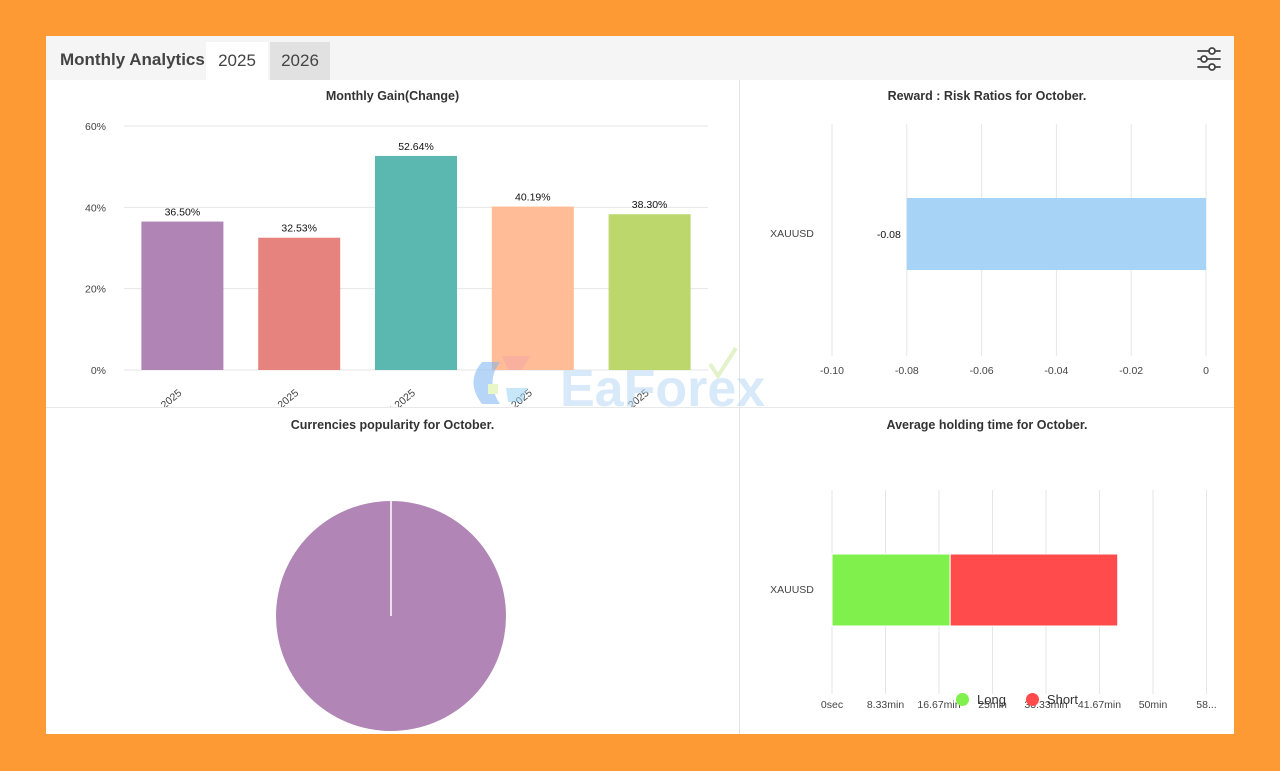 This screenshot has width=1280, height=771. What do you see at coordinates (886, 705) in the screenshot?
I see `x-tick-label: 8.33min` at bounding box center [886, 705].